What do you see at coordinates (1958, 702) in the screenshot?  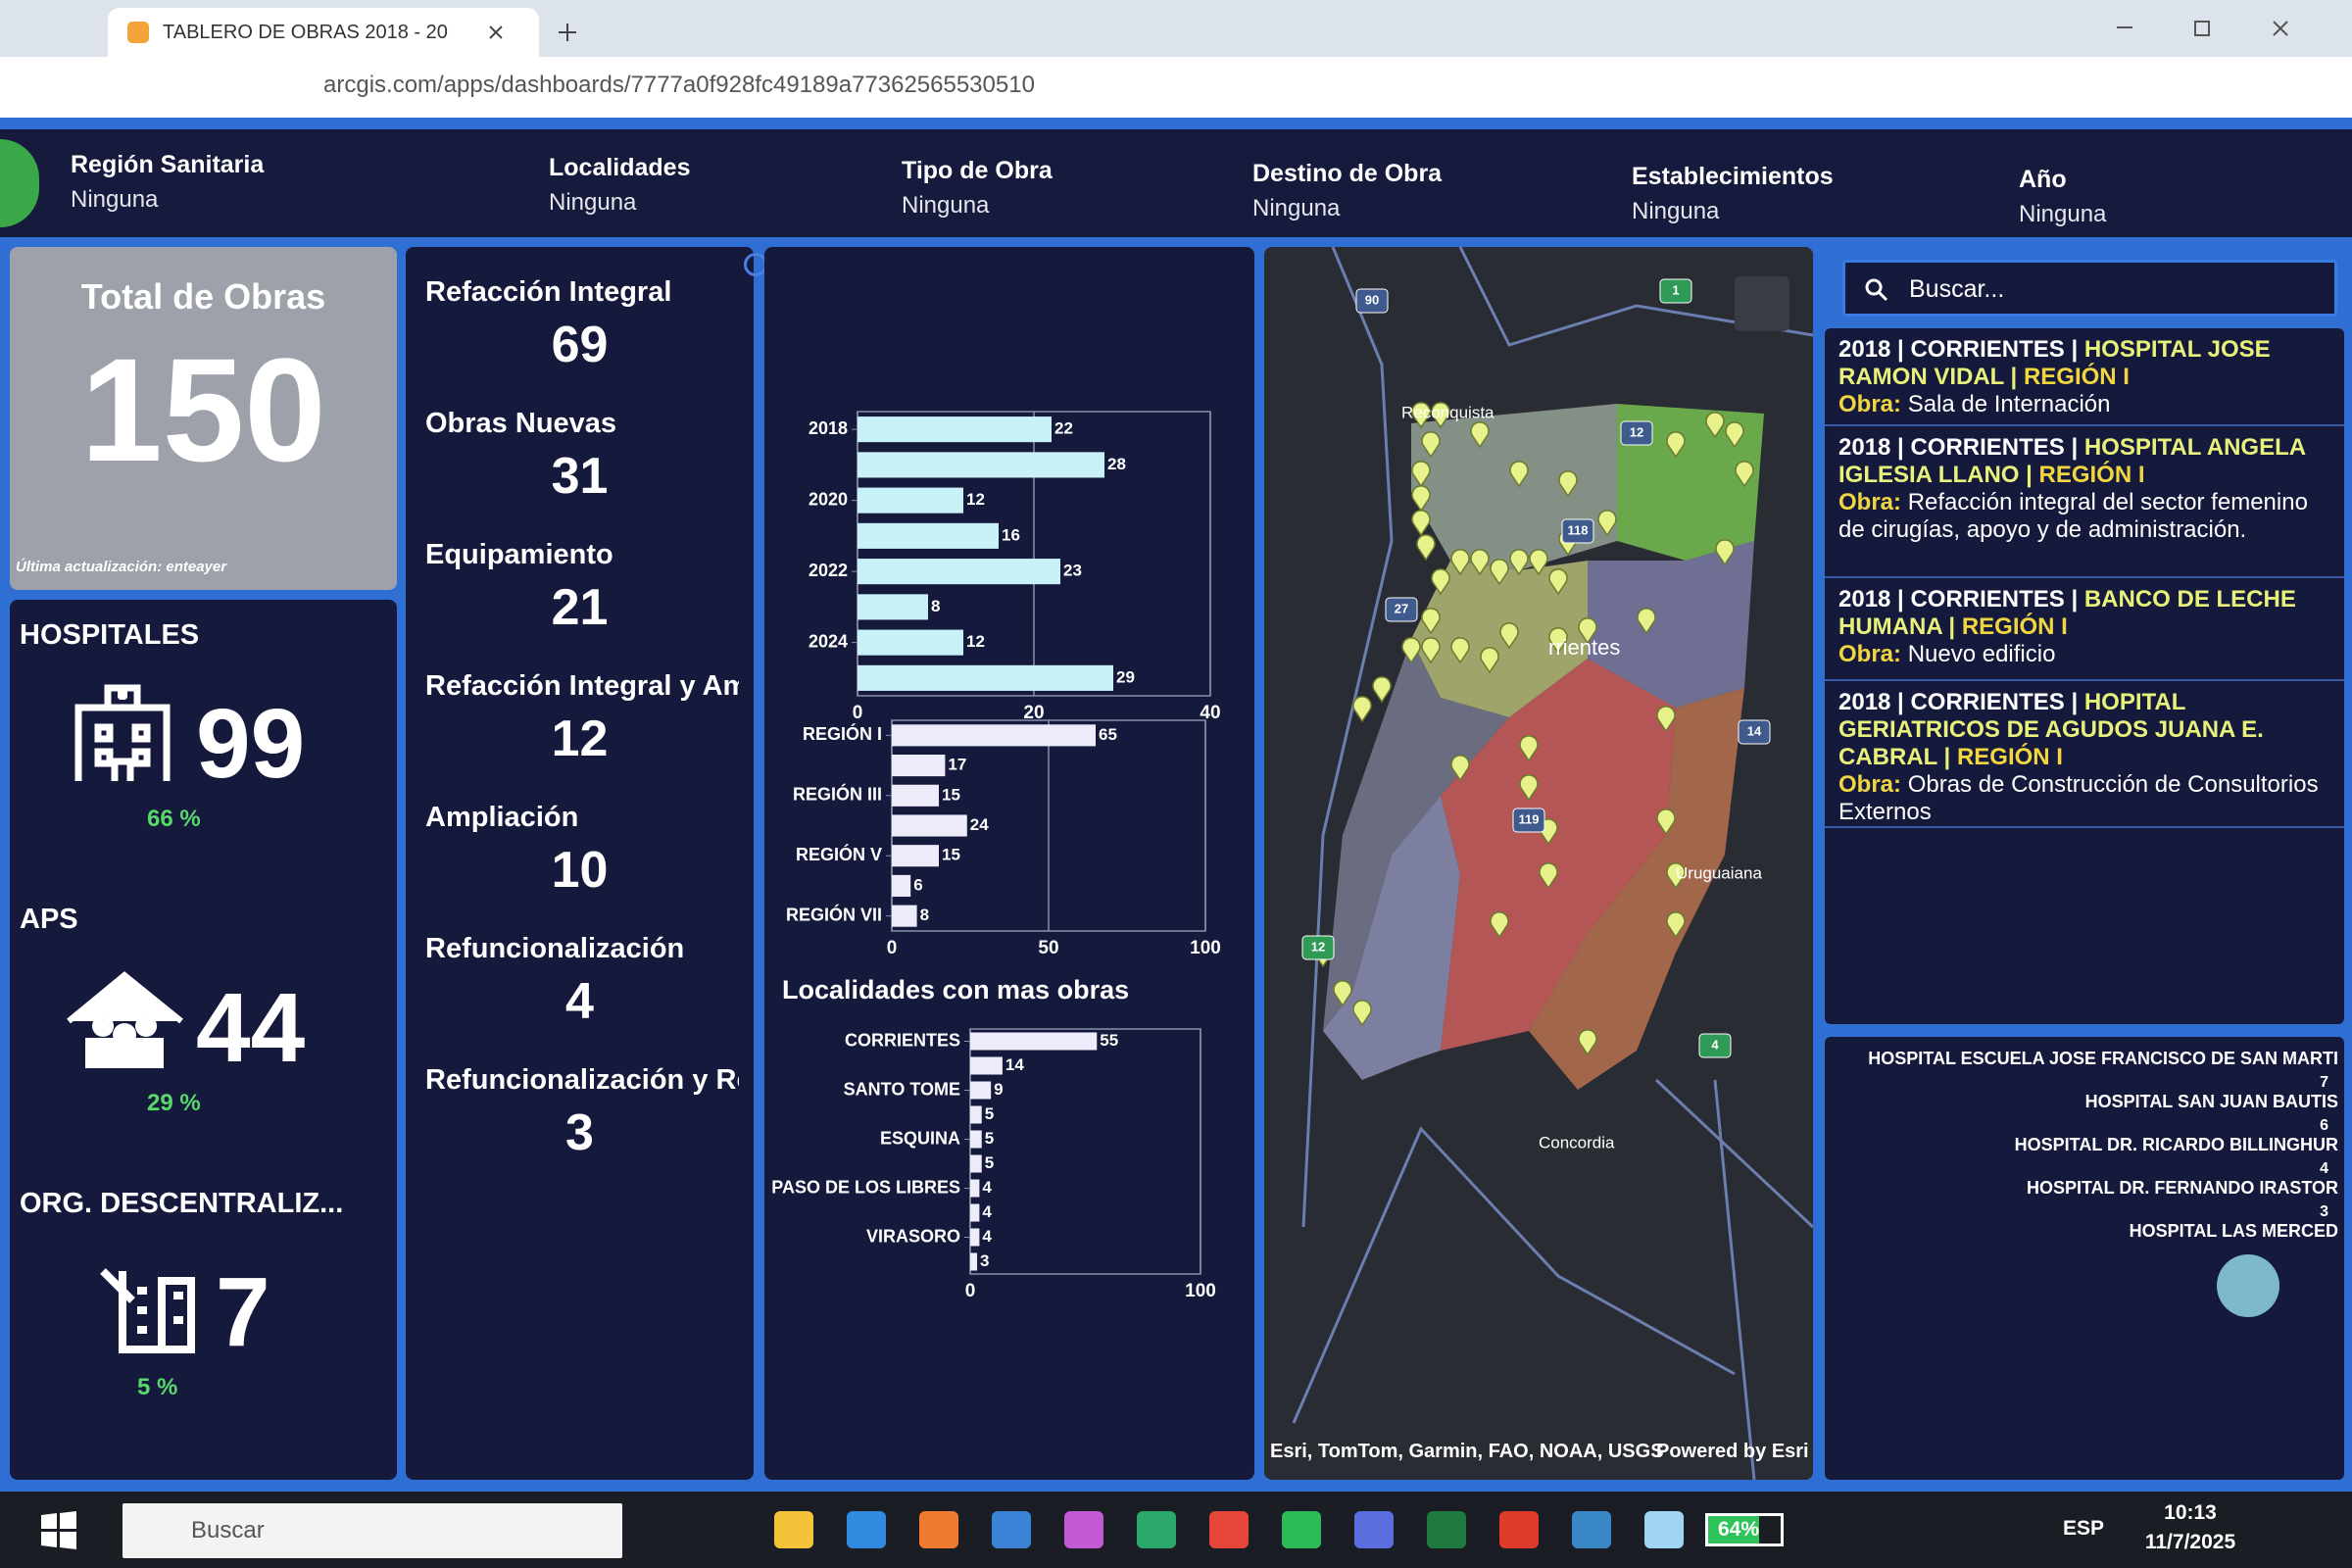 I see `obra-meta: 2018 | CORRIENTES |` at bounding box center [1958, 702].